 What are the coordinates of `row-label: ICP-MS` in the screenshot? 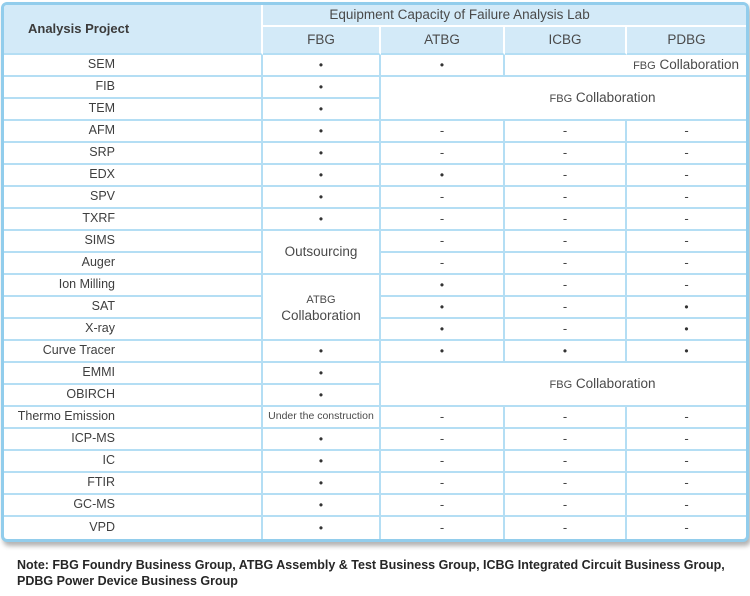 It's located at (133, 440).